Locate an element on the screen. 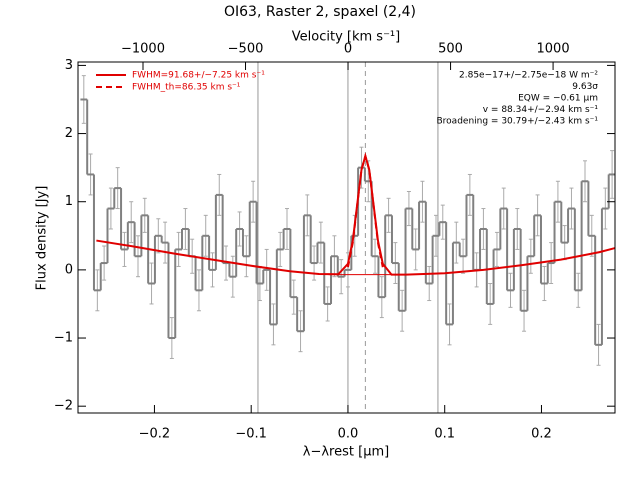 This screenshot has width=640, height=480. chart-title: OI63, Raster 2, spaxel (2,4) is located at coordinates (320, 12).